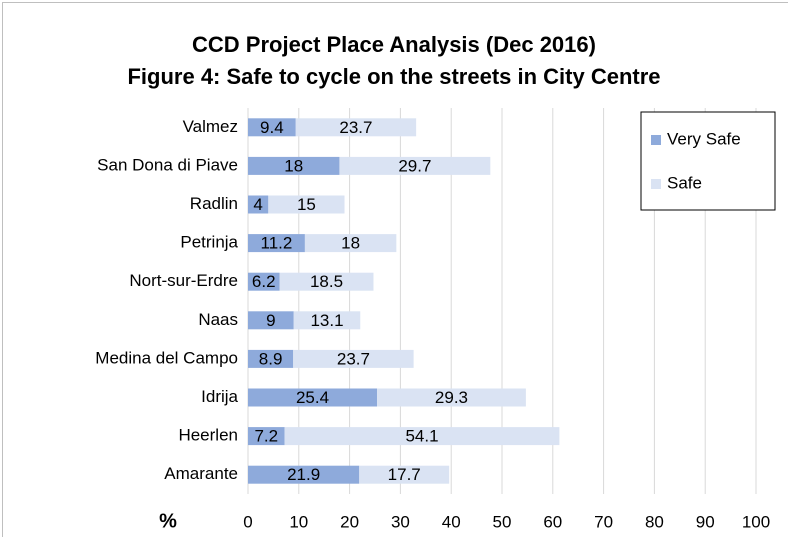 Image resolution: width=788 pixels, height=542 pixels. Describe the element at coordinates (266, 436) in the screenshot. I see `data-label: 7.2` at that location.